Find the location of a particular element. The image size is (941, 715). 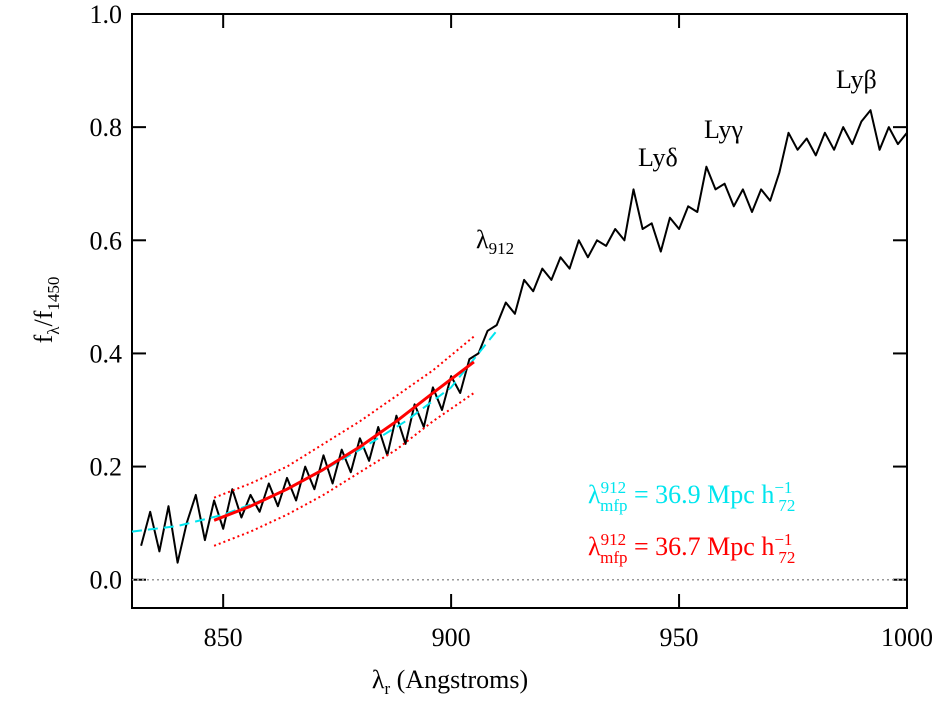

fit-annotation: λ912 mfp = 36.7 Mpc h−1 72 is located at coordinates (691, 548).